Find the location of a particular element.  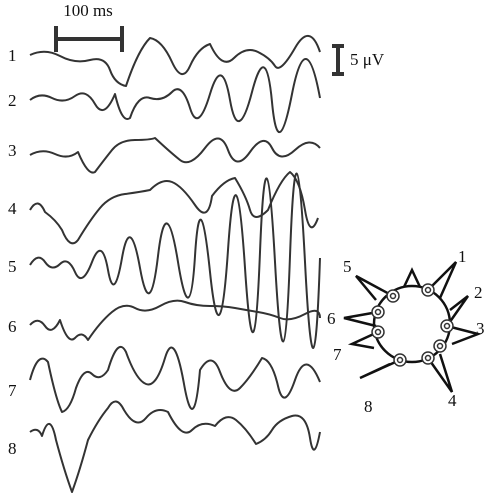

trace-label: 6 is located at coordinates (12, 326).